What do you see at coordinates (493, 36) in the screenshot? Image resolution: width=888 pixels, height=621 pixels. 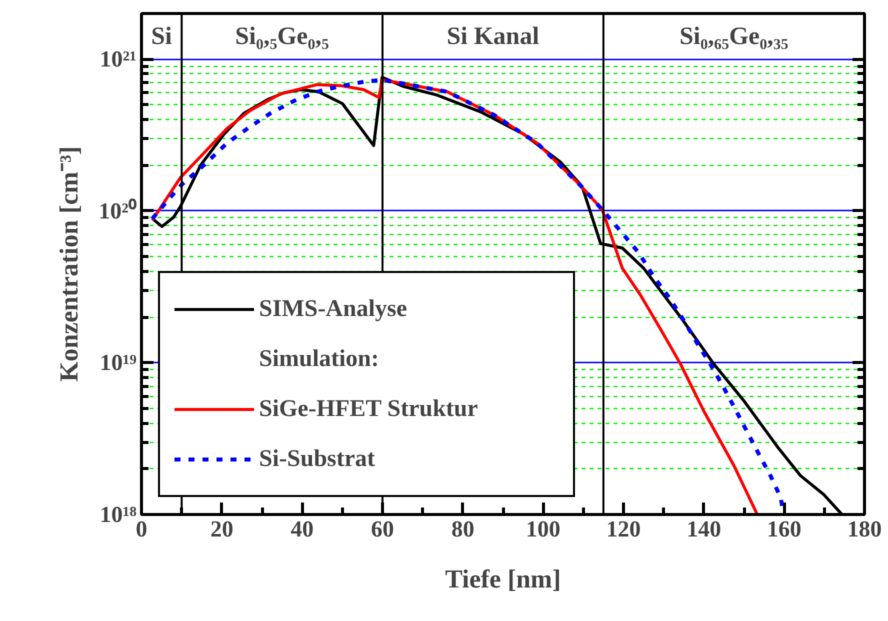 I see `annotation: Si Kanal` at bounding box center [493, 36].